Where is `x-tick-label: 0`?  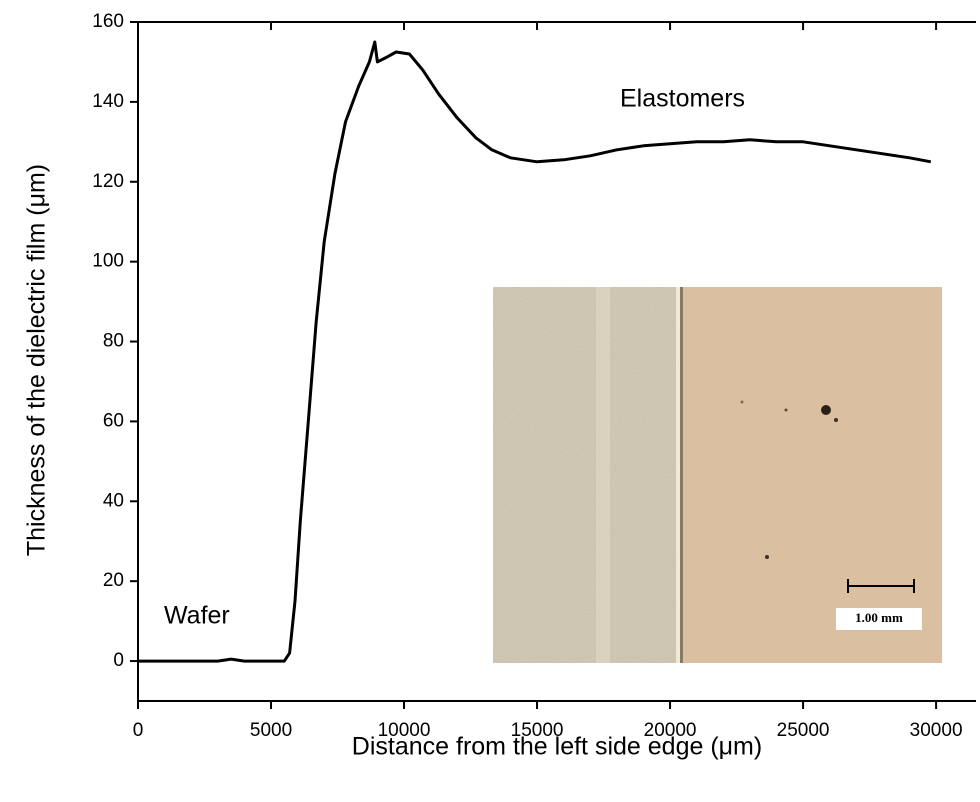
x-tick-label: 0 is located at coordinates (138, 730).